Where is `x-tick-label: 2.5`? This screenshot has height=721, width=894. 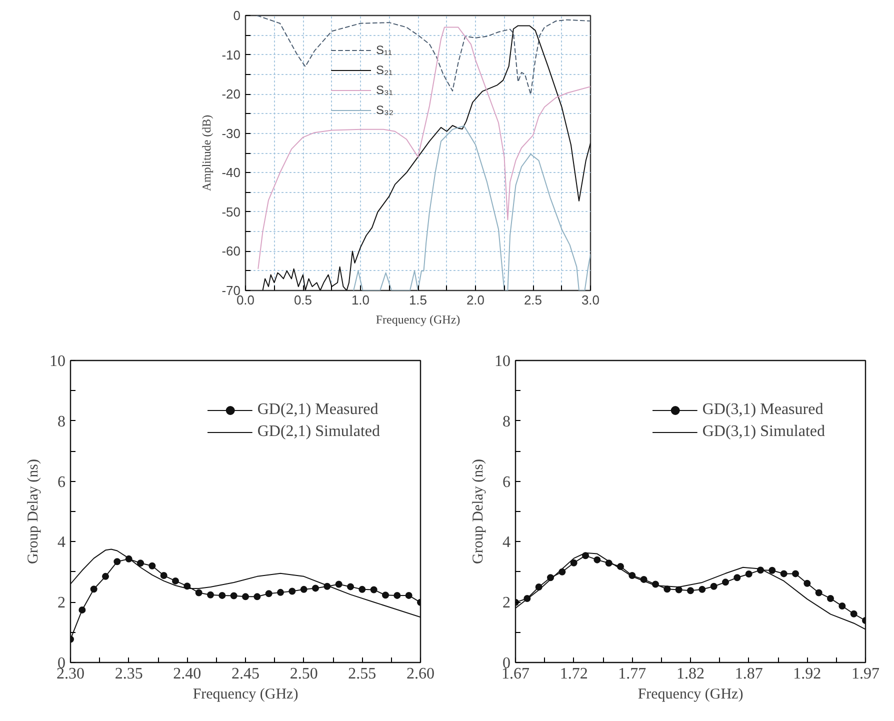 x-tick-label: 2.5 is located at coordinates (533, 300).